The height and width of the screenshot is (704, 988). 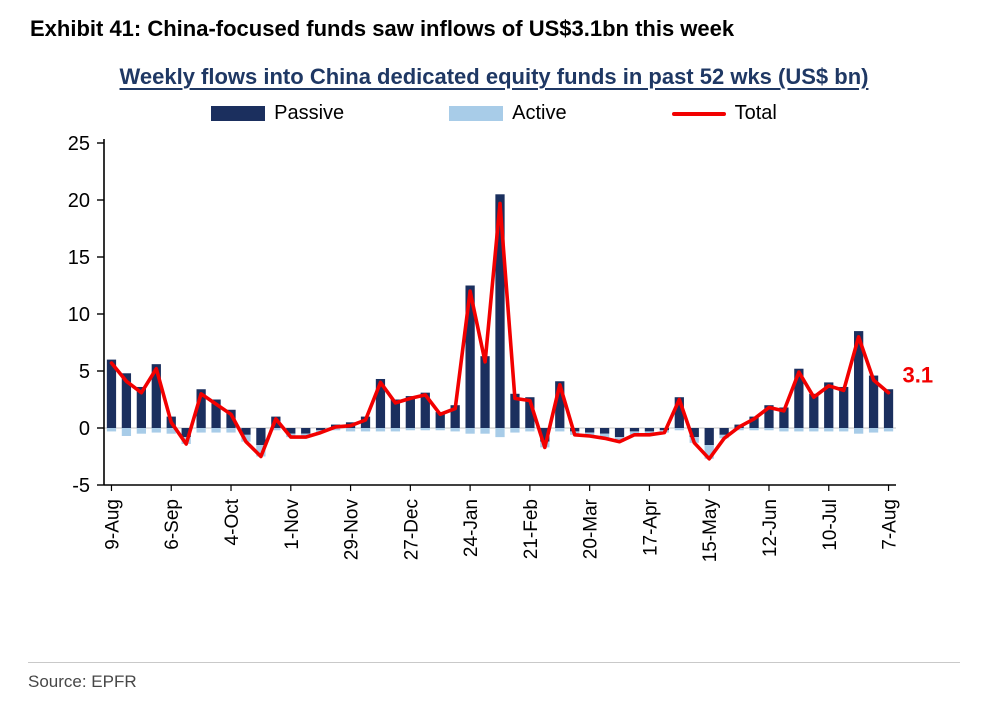 What do you see at coordinates (79, 201) in the screenshot?
I see `y-axis-label: 20` at bounding box center [79, 201].